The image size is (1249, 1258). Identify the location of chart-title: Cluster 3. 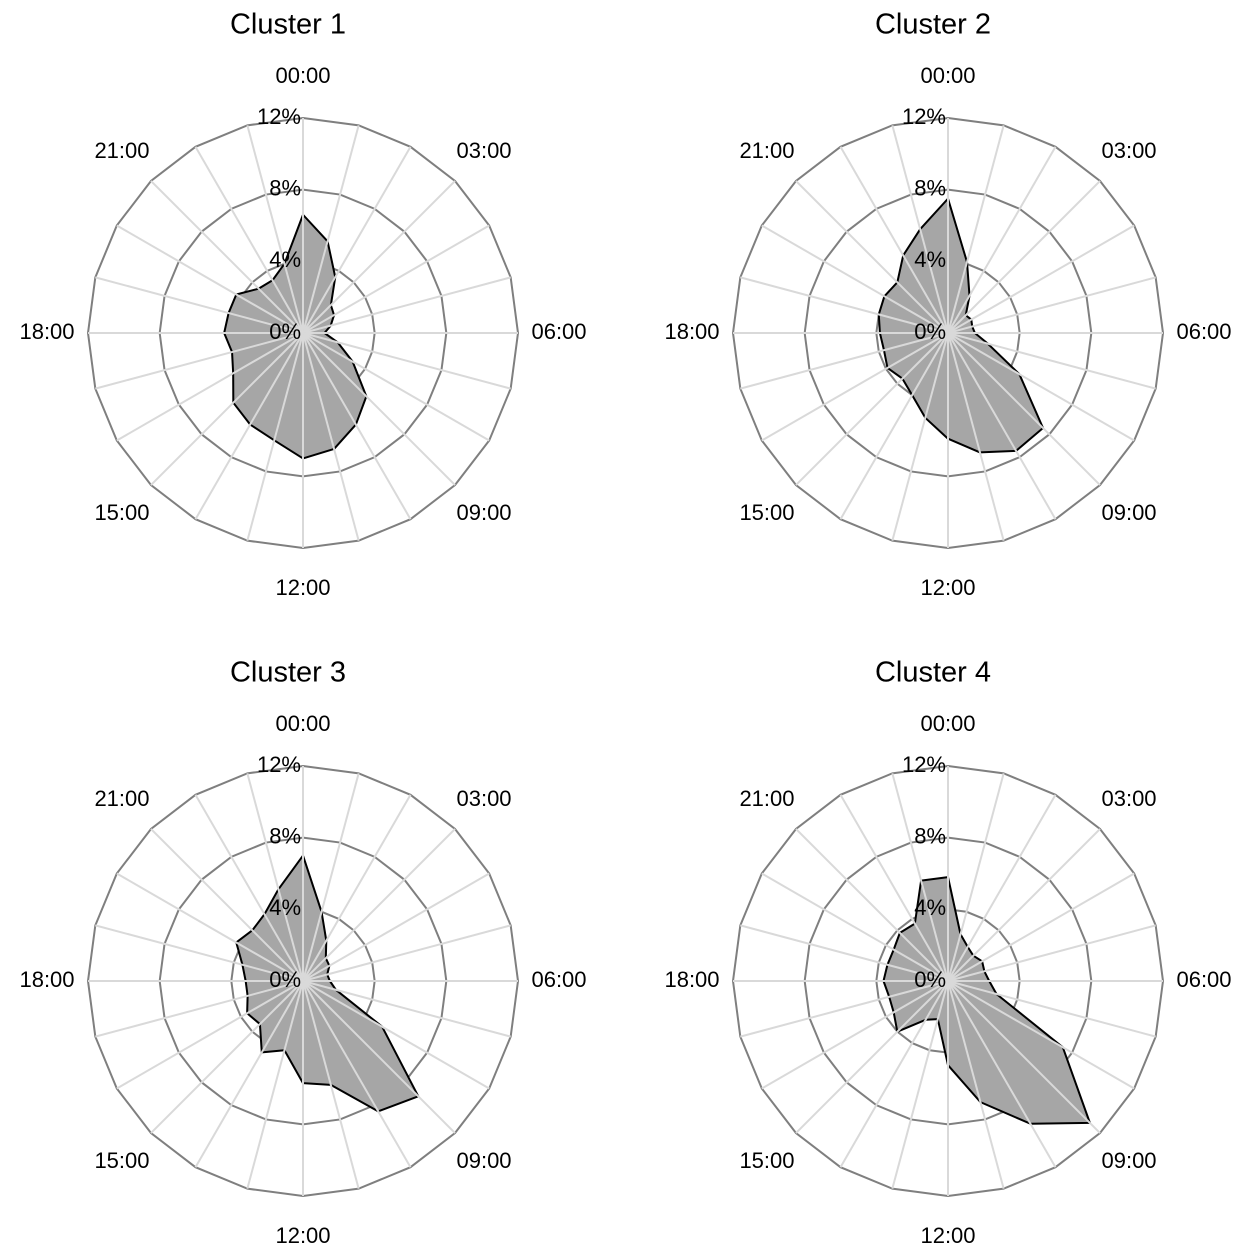
(288, 673).